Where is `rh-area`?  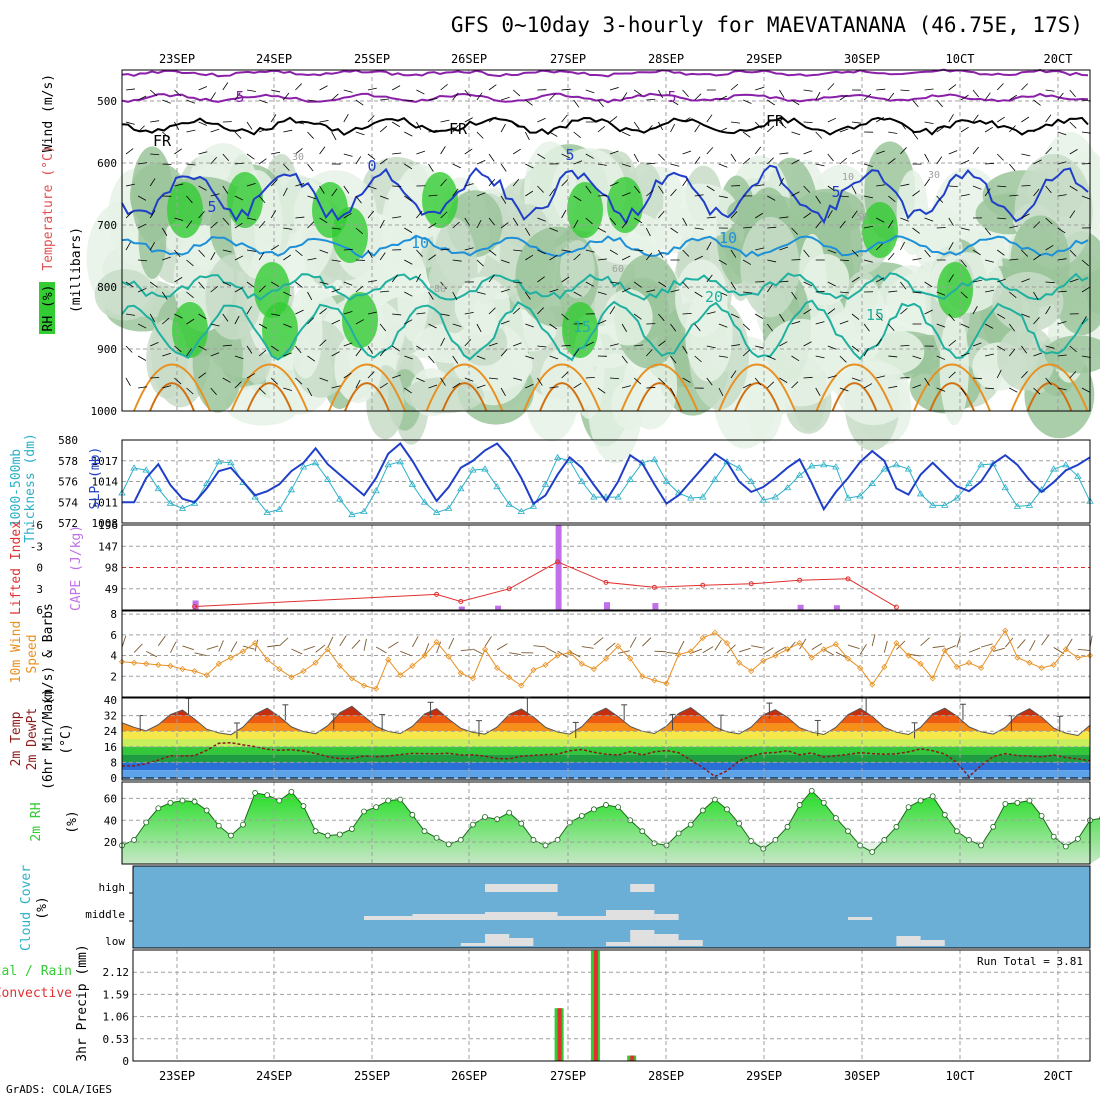
rh-area is located at coordinates (611, 827).